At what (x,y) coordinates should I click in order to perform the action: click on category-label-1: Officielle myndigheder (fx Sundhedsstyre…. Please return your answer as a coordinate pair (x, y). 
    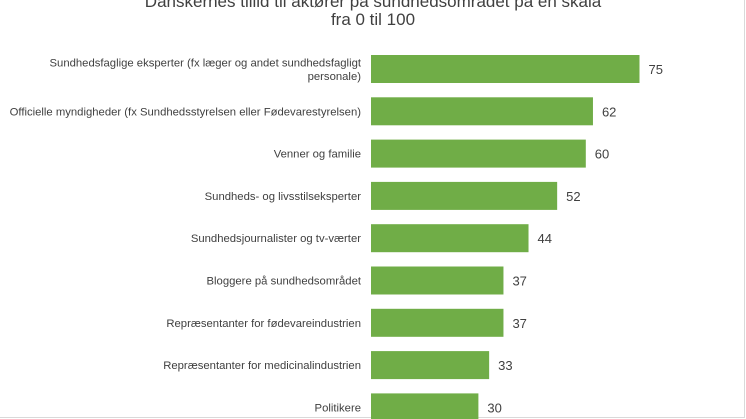
    Looking at the image, I should click on (186, 112).